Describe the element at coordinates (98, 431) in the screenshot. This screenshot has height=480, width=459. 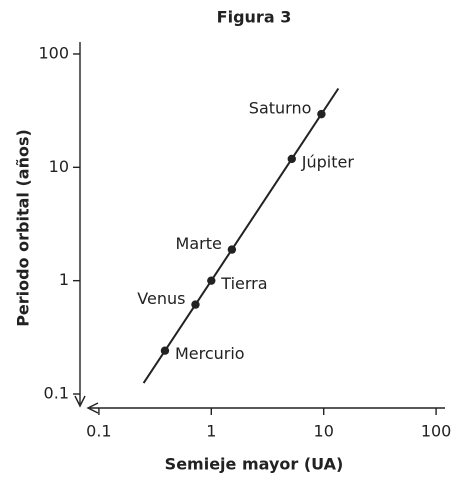
I see `x-tick-label: 0.1` at that location.